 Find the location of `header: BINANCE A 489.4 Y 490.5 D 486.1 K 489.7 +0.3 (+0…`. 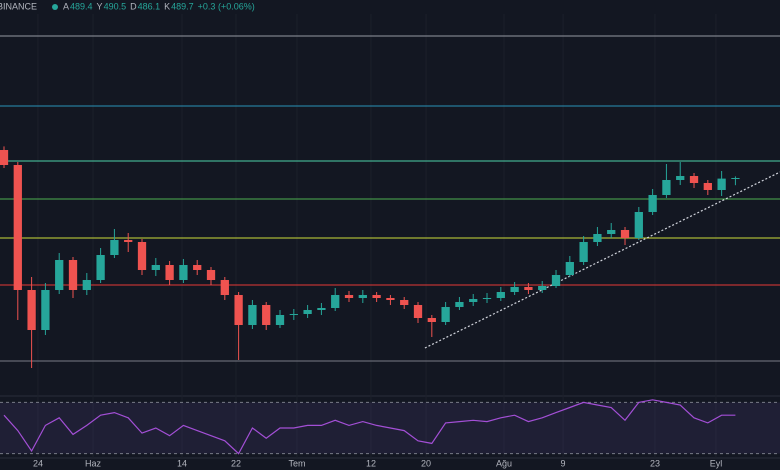

header: BINANCE A 489.4 Y 490.5 D 486.1 K 489.7 +0.3 (+0… is located at coordinates (127, 6).